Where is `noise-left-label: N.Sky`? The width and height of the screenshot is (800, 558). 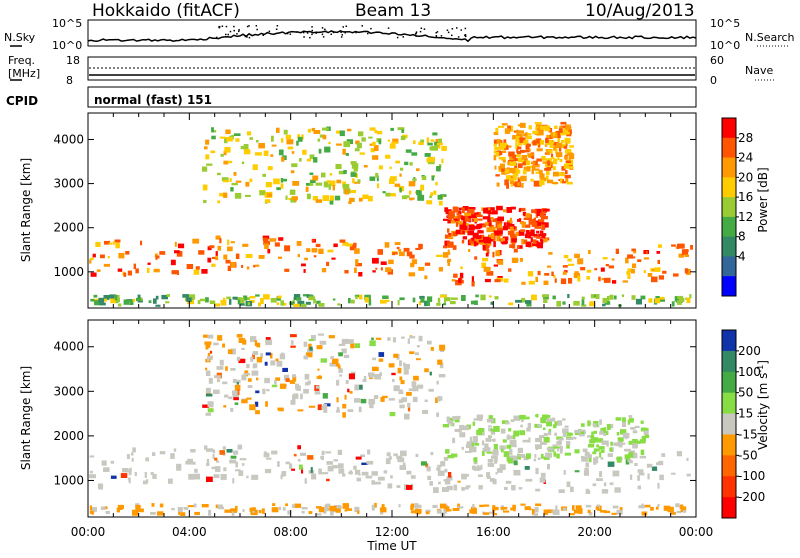 noise-left-label: N.Sky is located at coordinates (20, 37).